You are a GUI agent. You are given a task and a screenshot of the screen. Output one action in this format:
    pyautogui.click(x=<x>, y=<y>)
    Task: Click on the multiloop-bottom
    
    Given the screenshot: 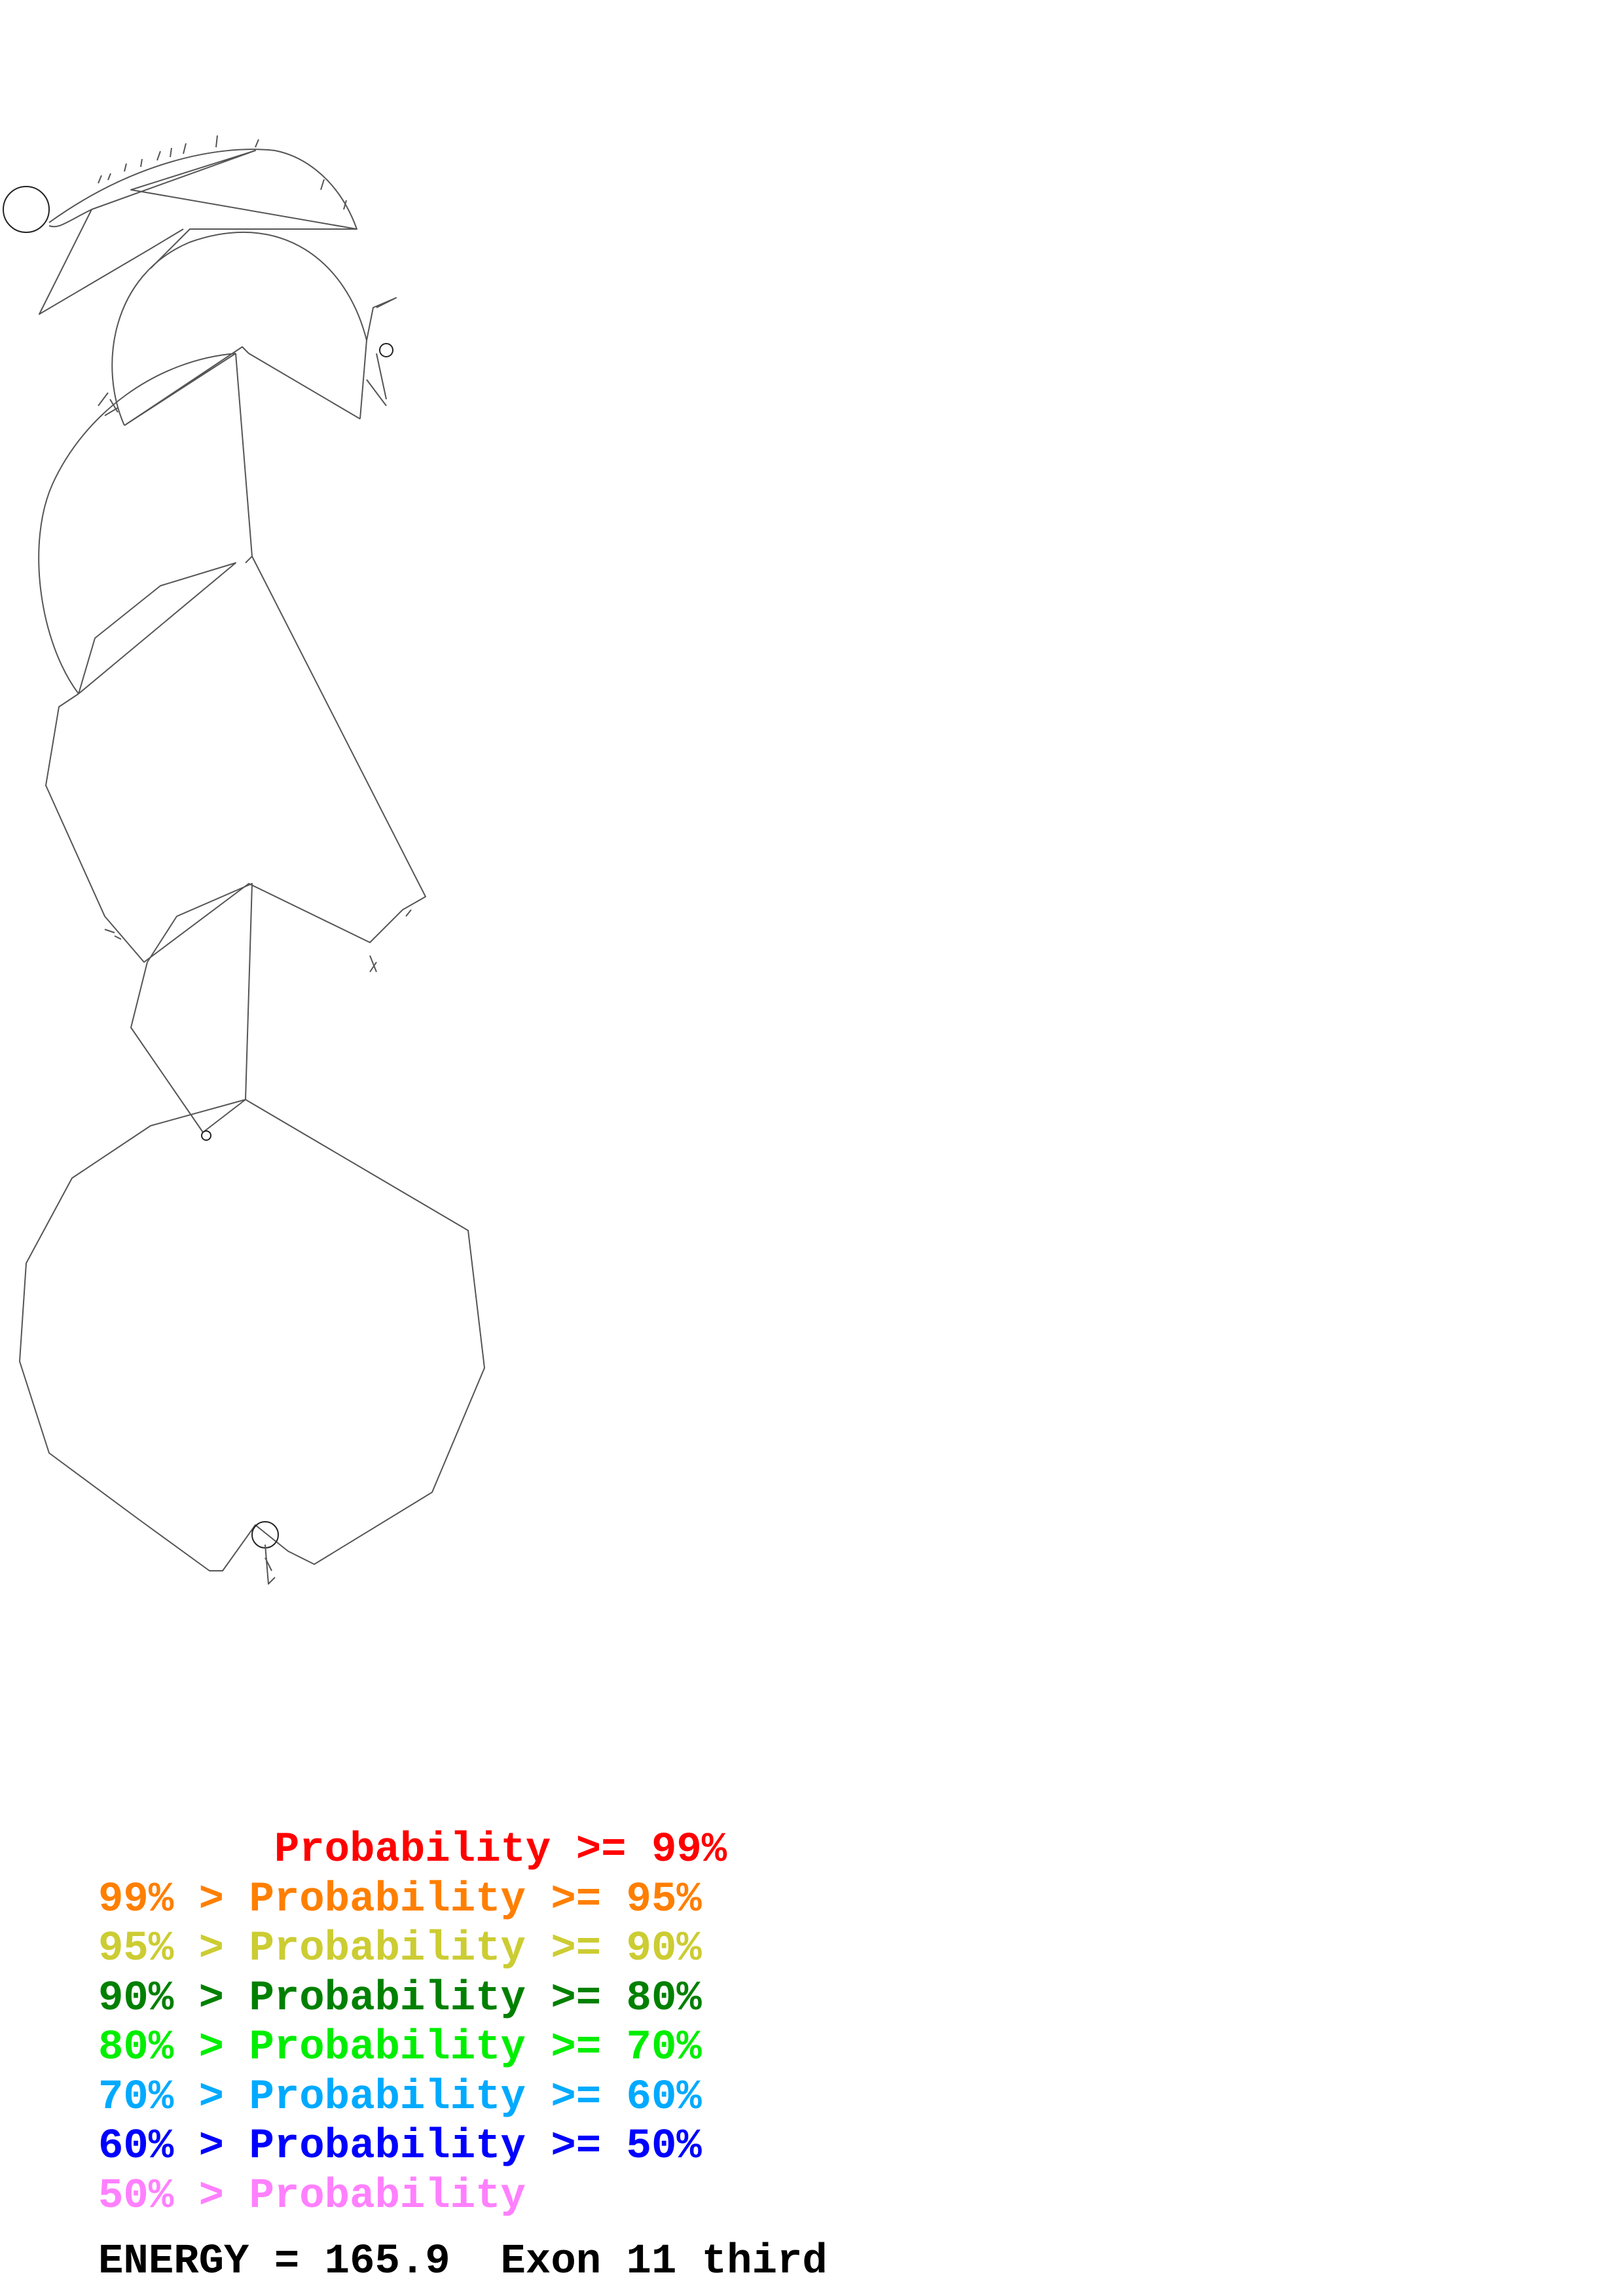 What is the action you would take?
    pyautogui.click(x=252, y=1335)
    